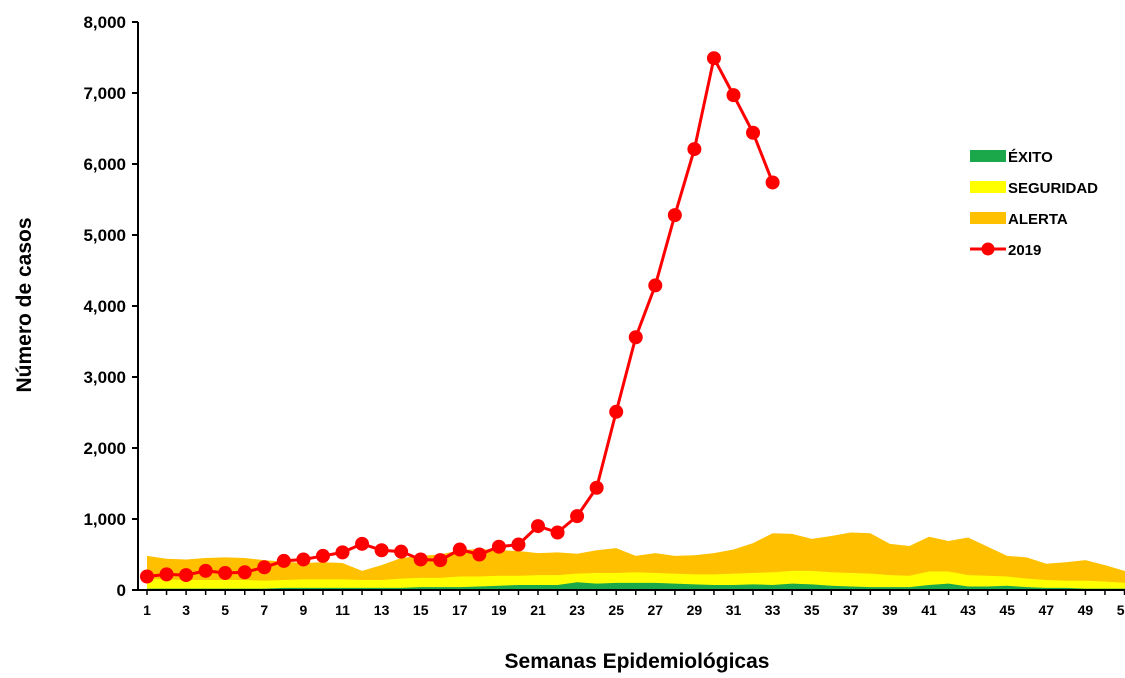  What do you see at coordinates (656, 610) in the screenshot?
I see `x-tick-label: 27` at bounding box center [656, 610].